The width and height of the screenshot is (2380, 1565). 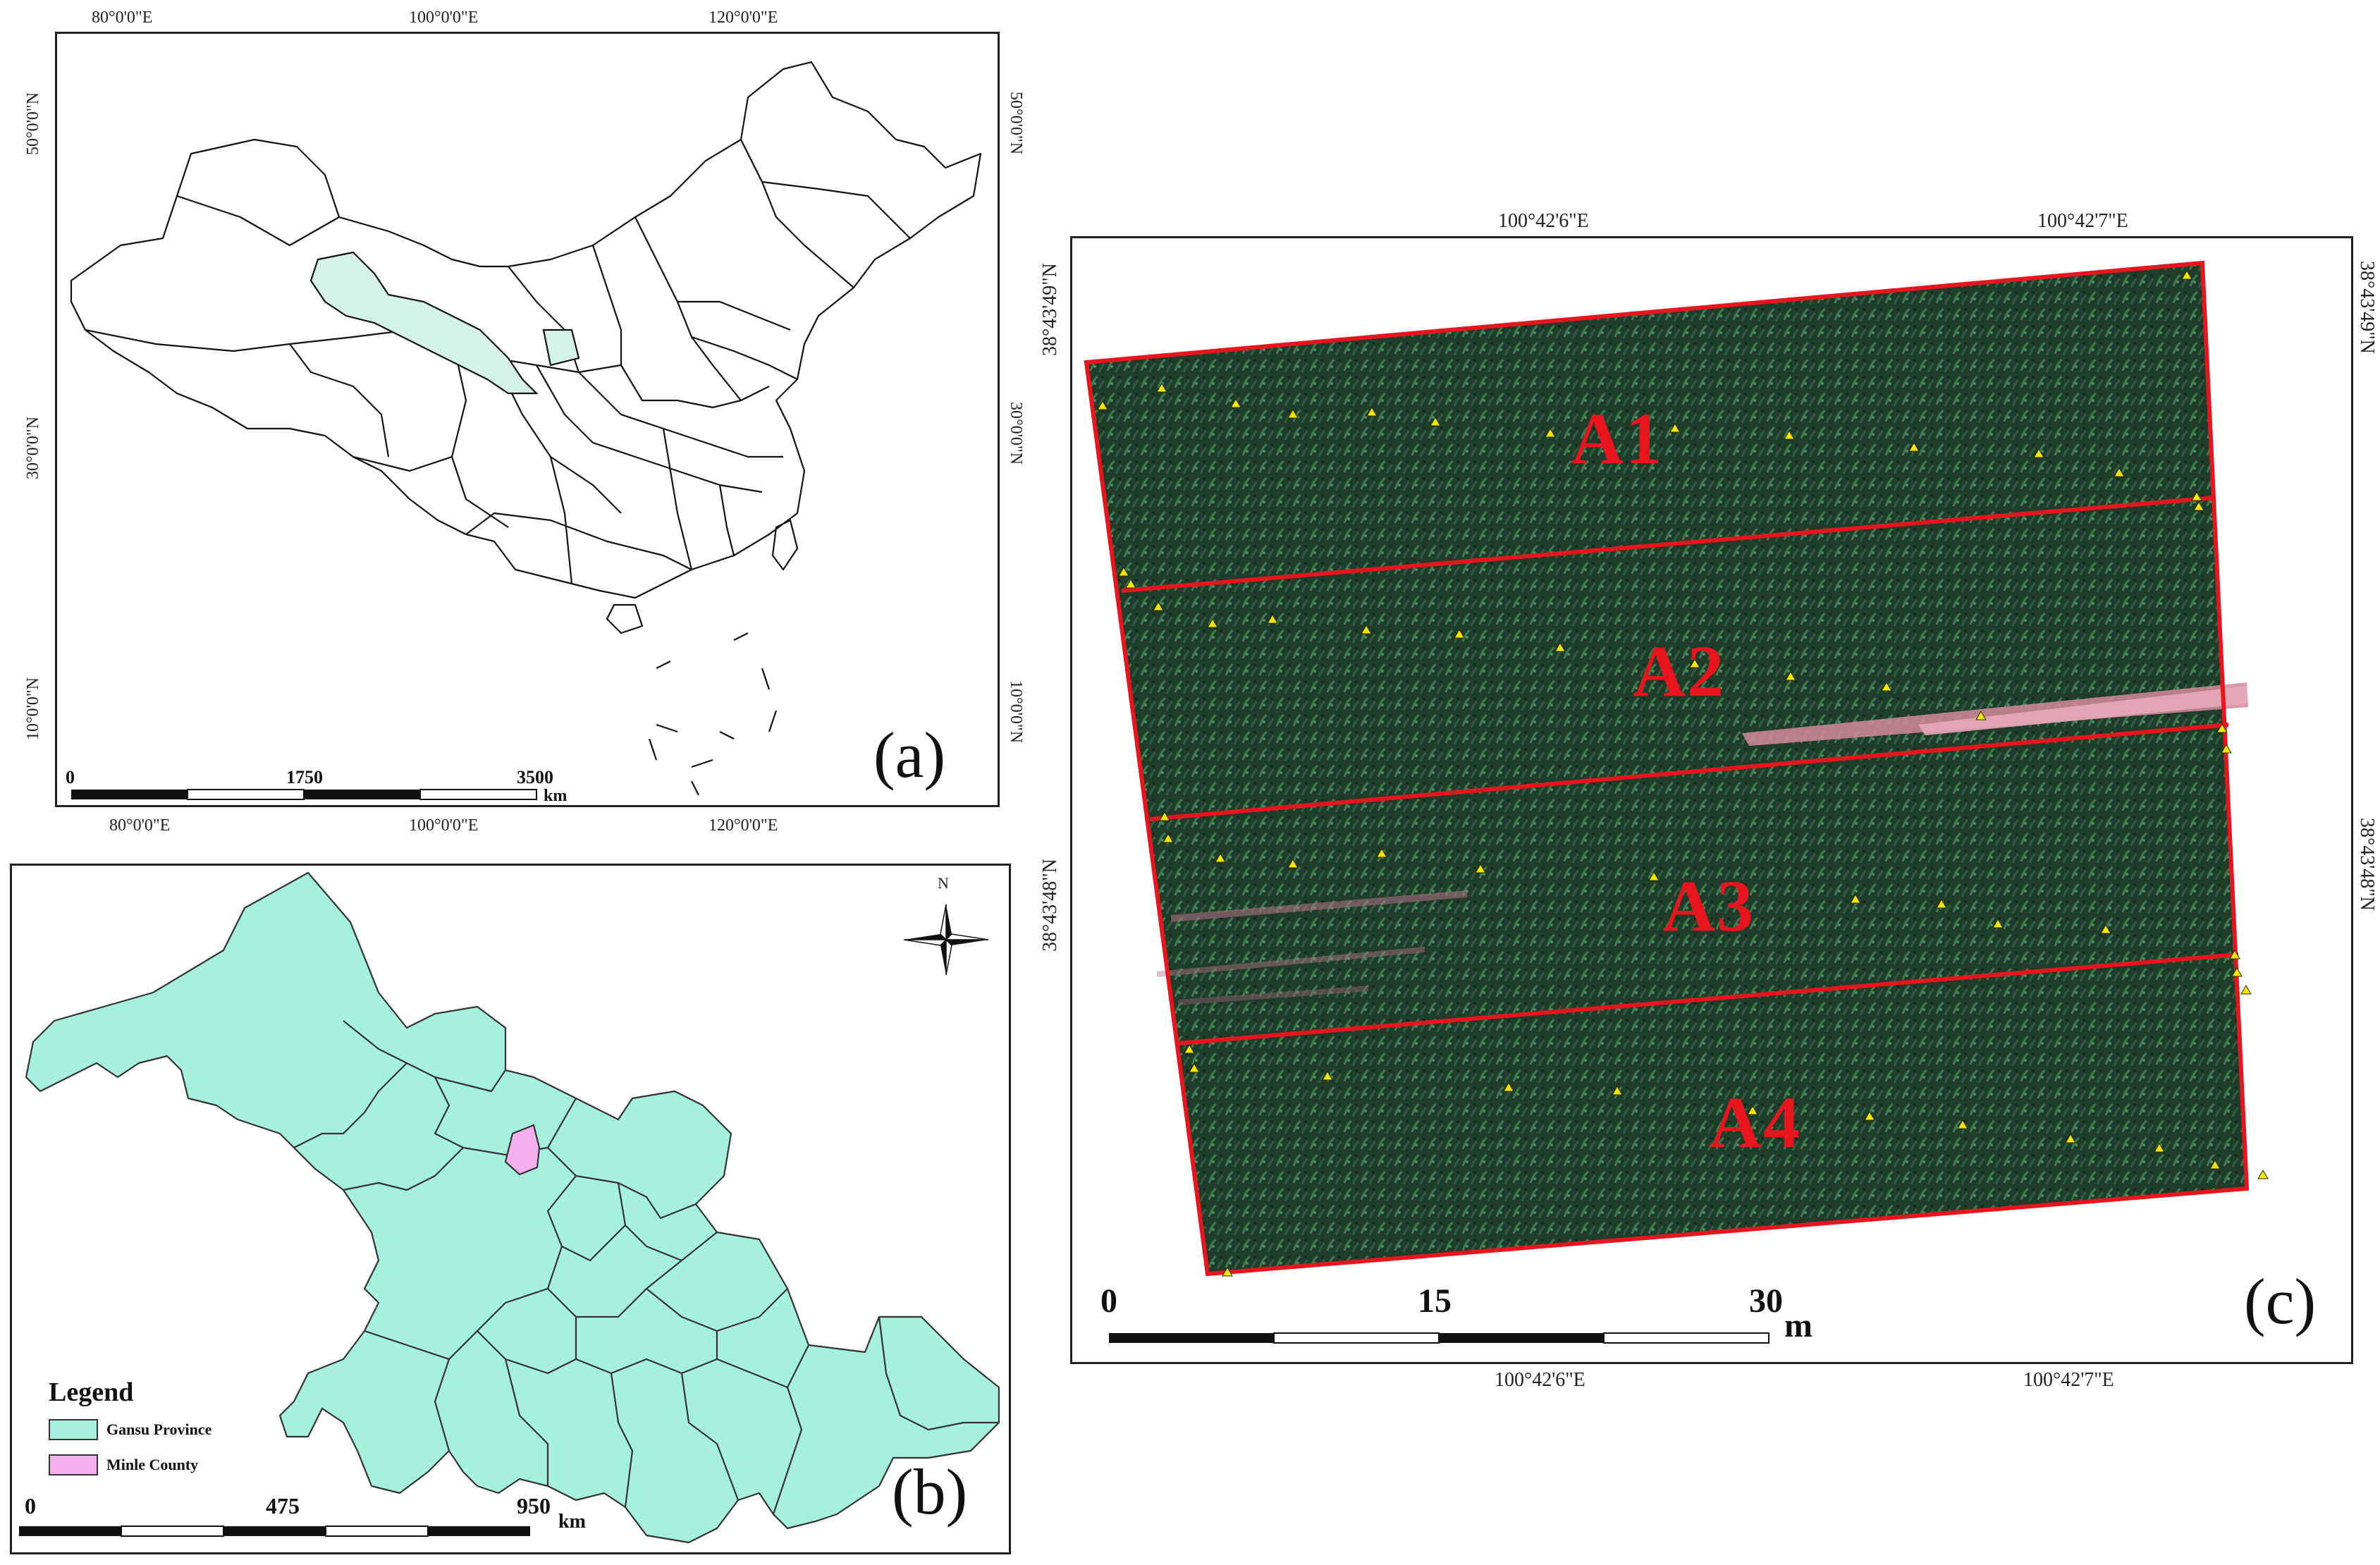 What do you see at coordinates (1016, 124) in the screenshot?
I see `panel-a-right-lat-1: 50°0'0"N` at bounding box center [1016, 124].